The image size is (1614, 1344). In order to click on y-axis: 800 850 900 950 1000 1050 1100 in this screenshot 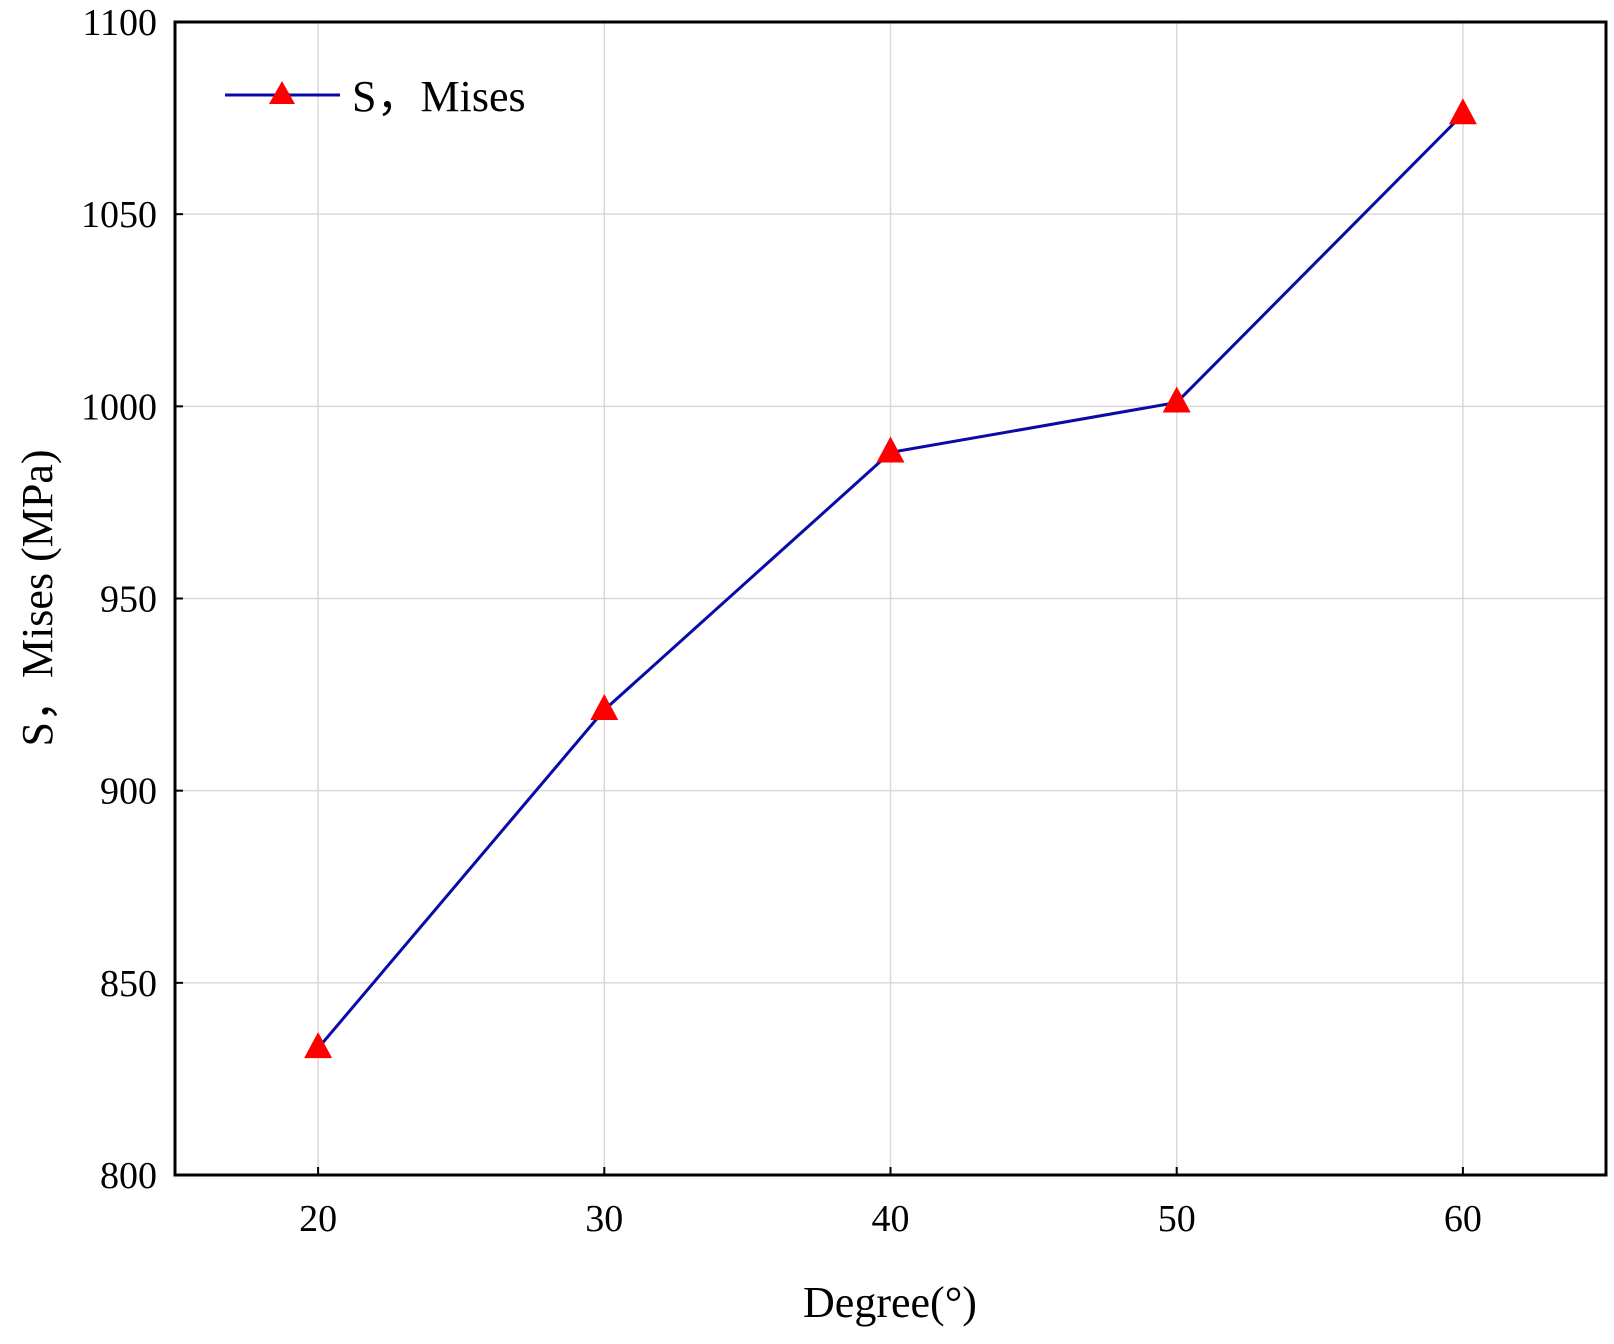, I will do `click(132, 599)`.